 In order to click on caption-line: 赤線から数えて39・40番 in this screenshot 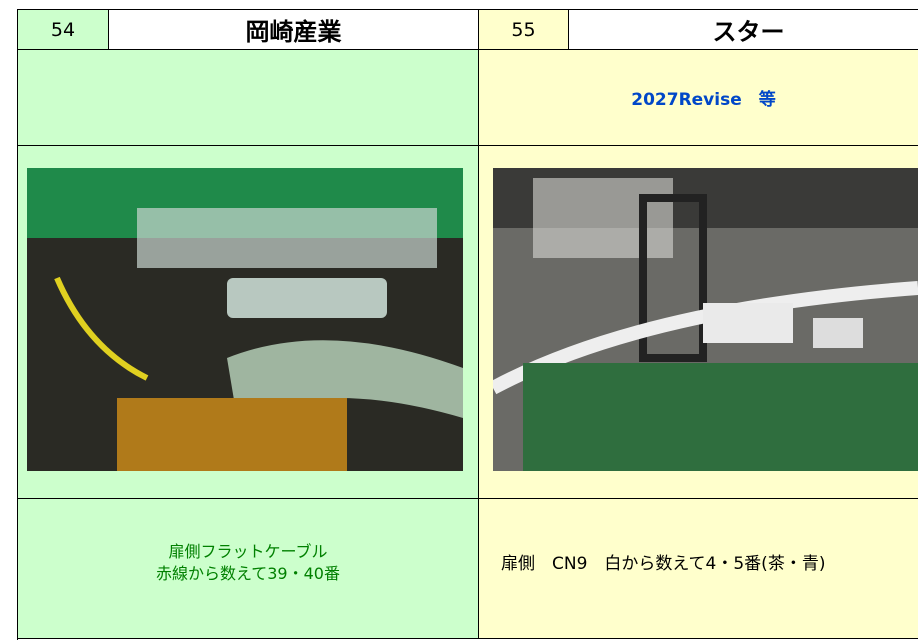, I will do `click(248, 573)`.